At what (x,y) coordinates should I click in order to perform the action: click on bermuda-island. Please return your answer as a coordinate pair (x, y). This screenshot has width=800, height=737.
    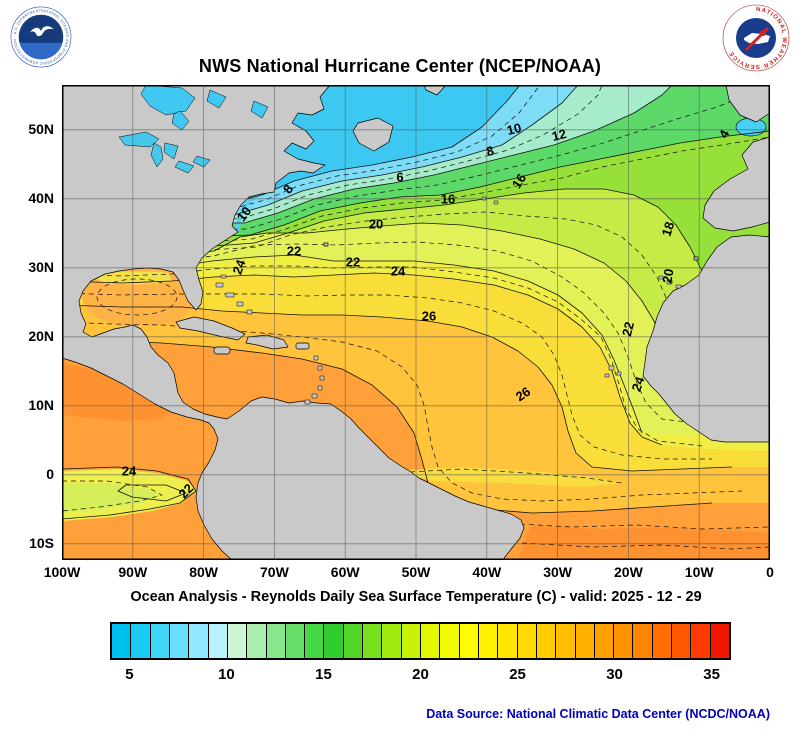
    Looking at the image, I should click on (326, 244).